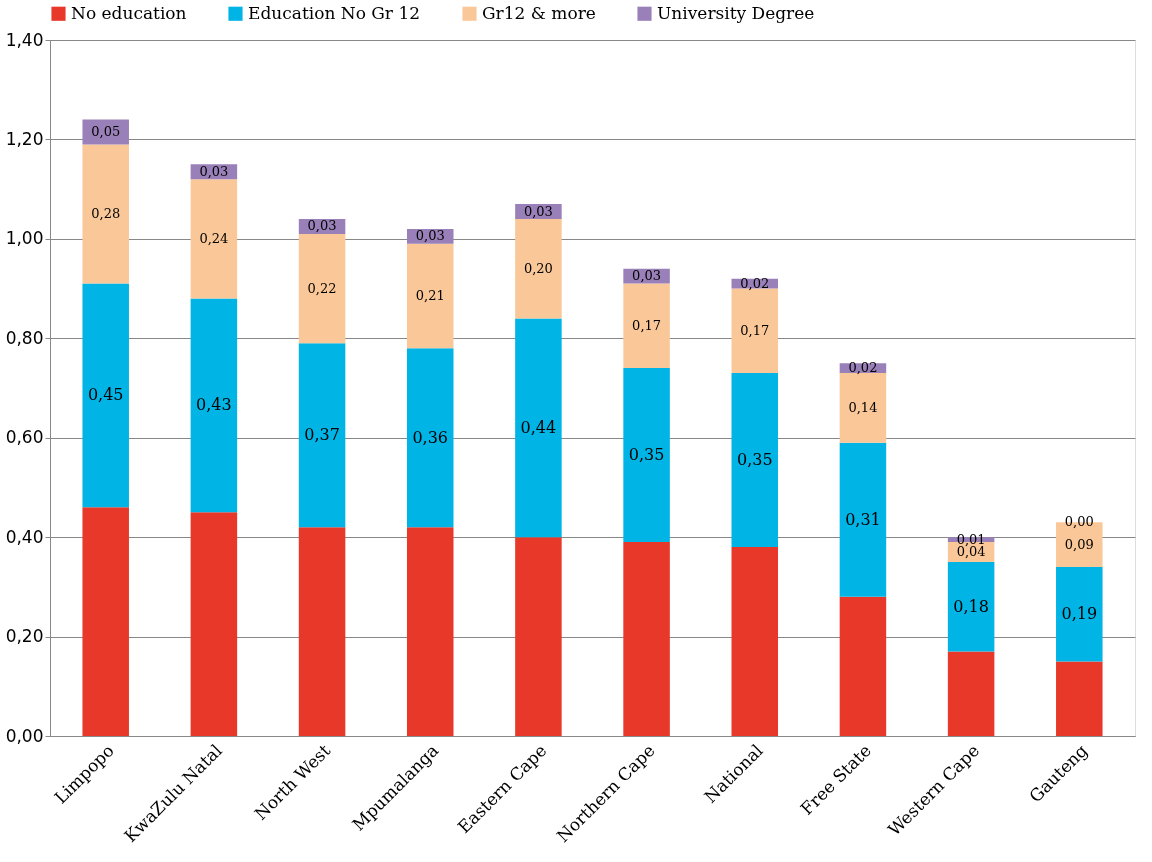 Image resolution: width=1152 pixels, height=862 pixels. I want to click on data-label: 0,19, so click(1079, 614).